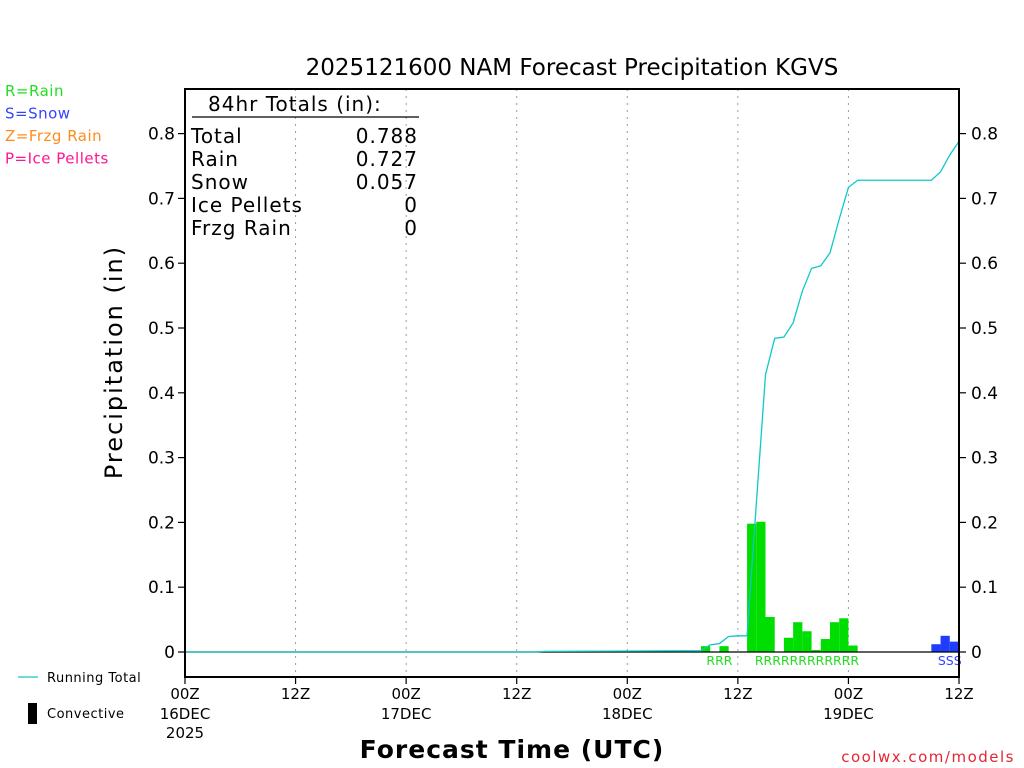 This screenshot has height=768, width=1024. Describe the element at coordinates (161, 135) in the screenshot. I see `ytick-label-left-8: 0.8` at that location.